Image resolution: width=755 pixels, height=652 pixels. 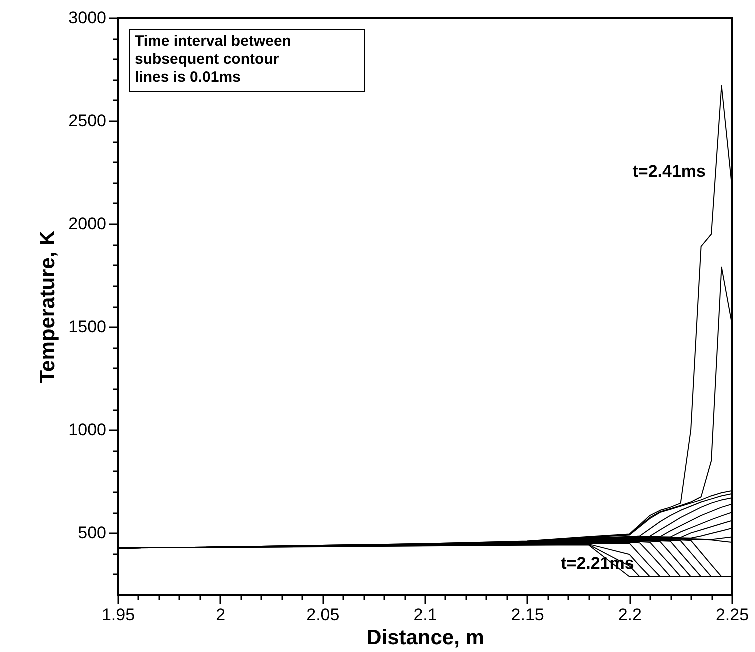 I want to click on x-tick-label: 1.95, so click(x=119, y=615).